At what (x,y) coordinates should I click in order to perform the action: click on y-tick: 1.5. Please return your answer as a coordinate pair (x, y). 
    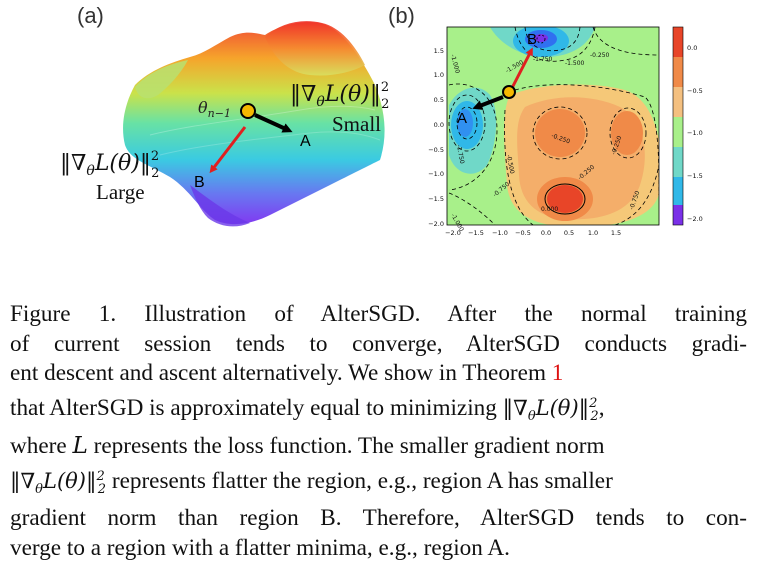
    Looking at the image, I should click on (439, 51).